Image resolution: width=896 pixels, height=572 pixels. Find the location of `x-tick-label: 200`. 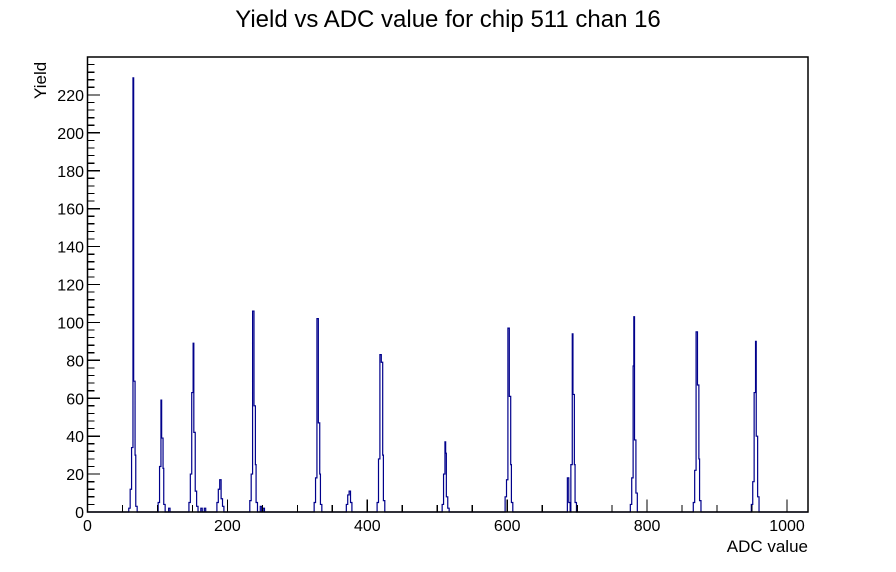

x-tick-label: 200 is located at coordinates (227, 526).